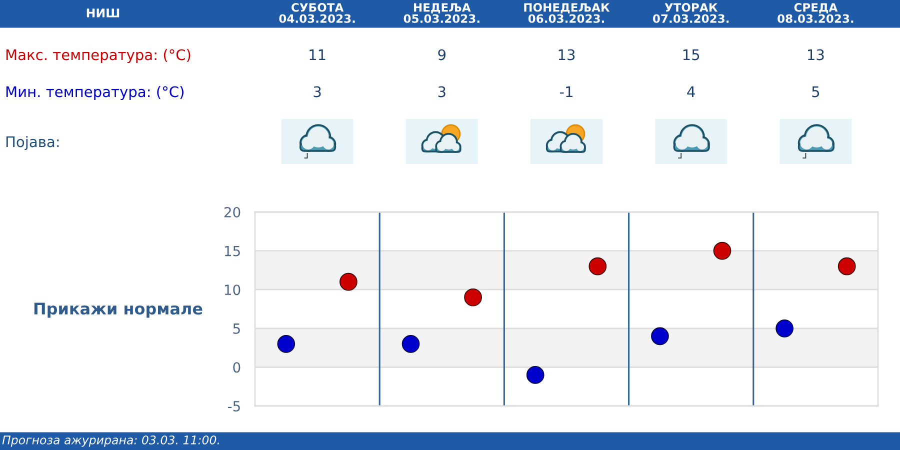 This screenshot has width=900, height=450. What do you see at coordinates (317, 13) in the screenshot?
I see `text: СУБОТА 04.03.2023.` at bounding box center [317, 13].